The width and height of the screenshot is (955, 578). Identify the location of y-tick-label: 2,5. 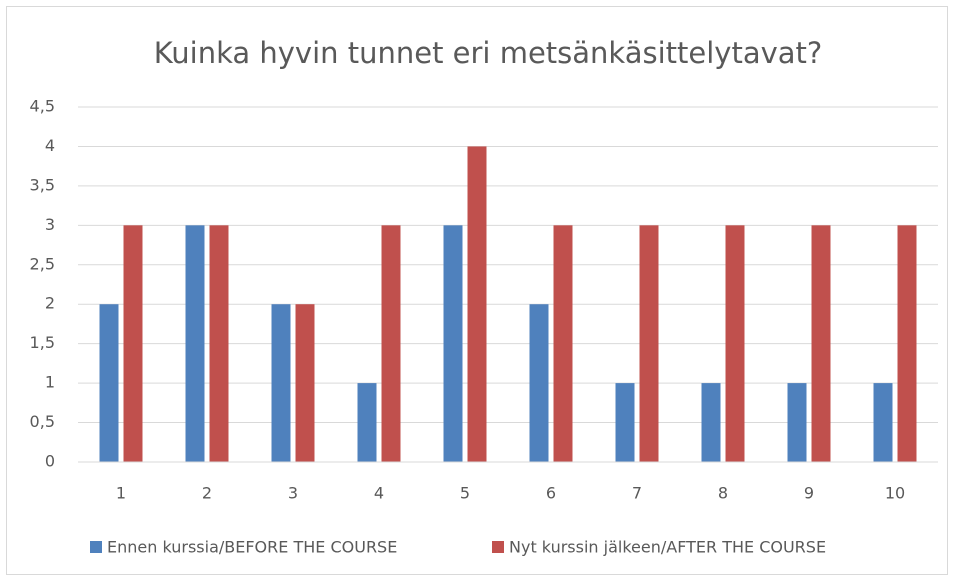
(42, 263).